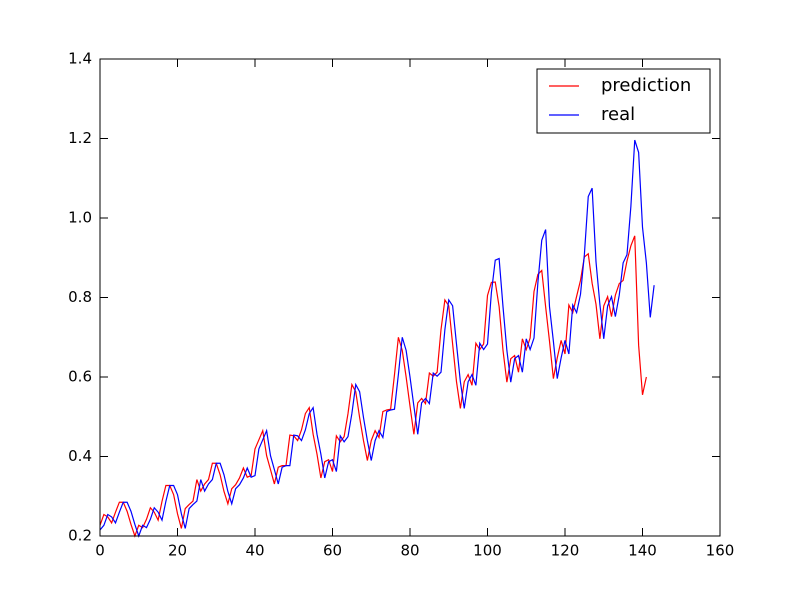 Image resolution: width=800 pixels, height=596 pixels. I want to click on y-tick-label: 1.4, so click(80, 59).